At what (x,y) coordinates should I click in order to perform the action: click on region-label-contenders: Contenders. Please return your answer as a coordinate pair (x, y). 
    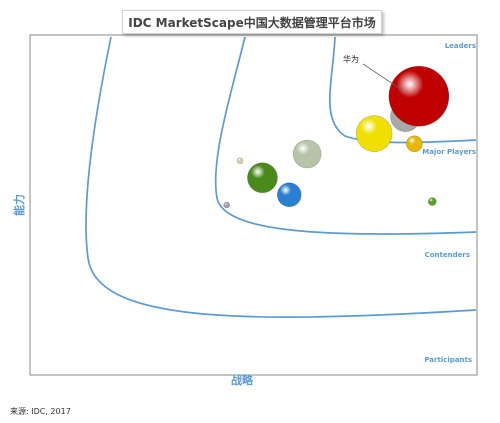
    Looking at the image, I should click on (447, 255).